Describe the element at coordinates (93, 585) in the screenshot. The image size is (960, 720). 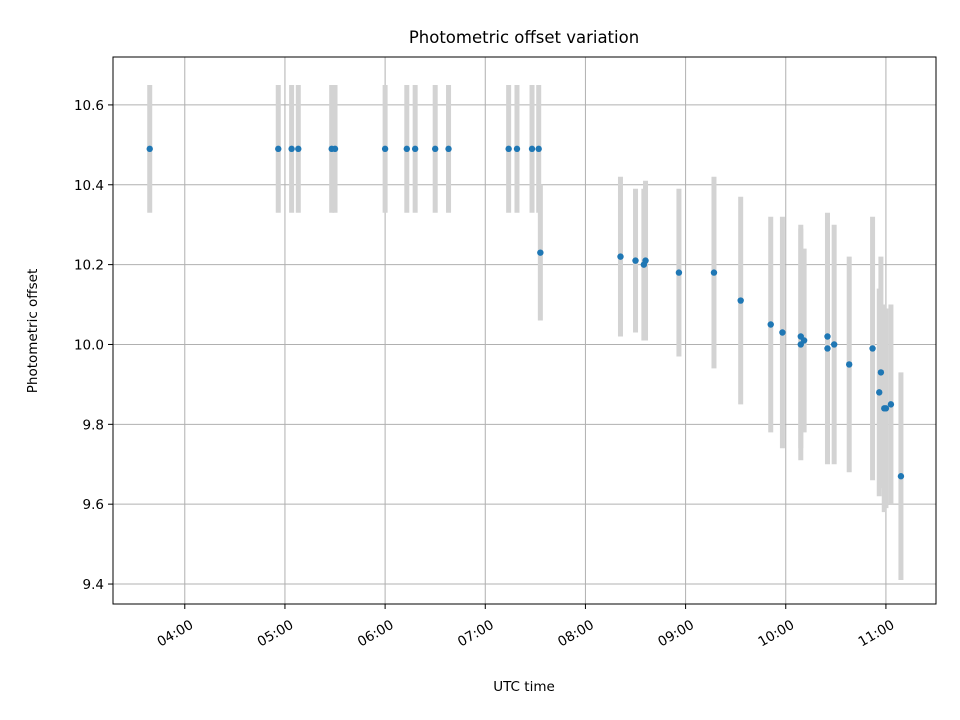
I see `y-tick-label: 9.4` at that location.